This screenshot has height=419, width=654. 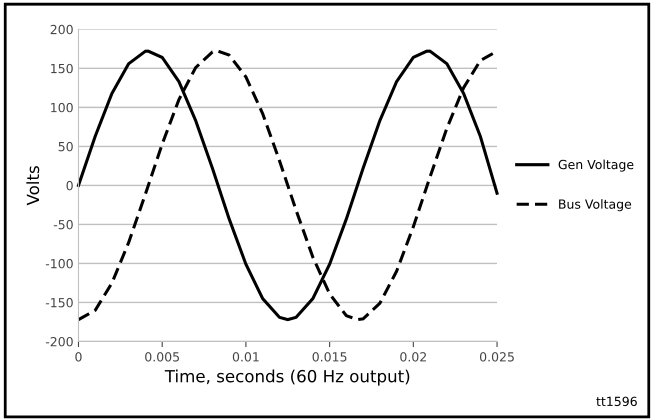 I want to click on text: tt1596, so click(x=616, y=401).